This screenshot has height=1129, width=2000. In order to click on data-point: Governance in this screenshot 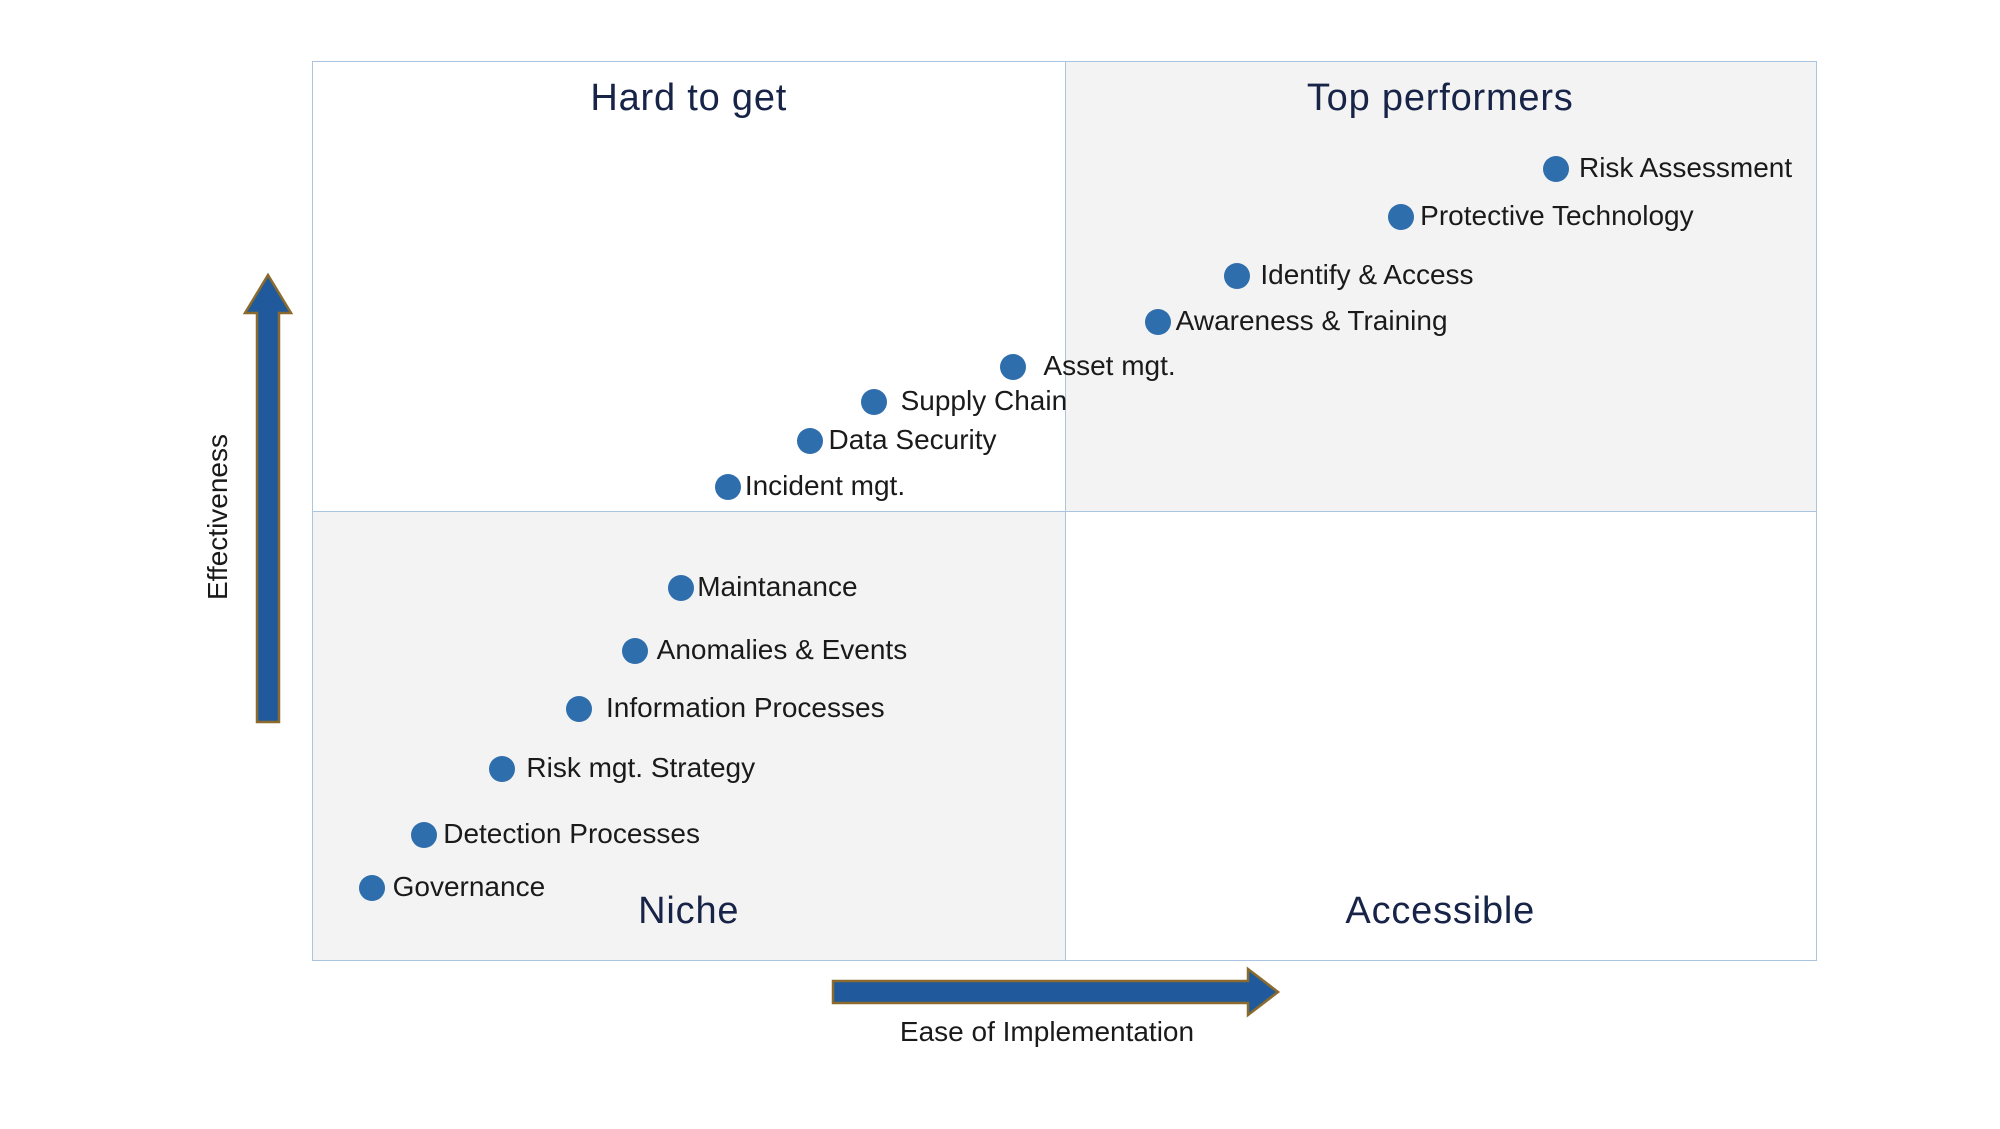, I will do `click(452, 887)`.